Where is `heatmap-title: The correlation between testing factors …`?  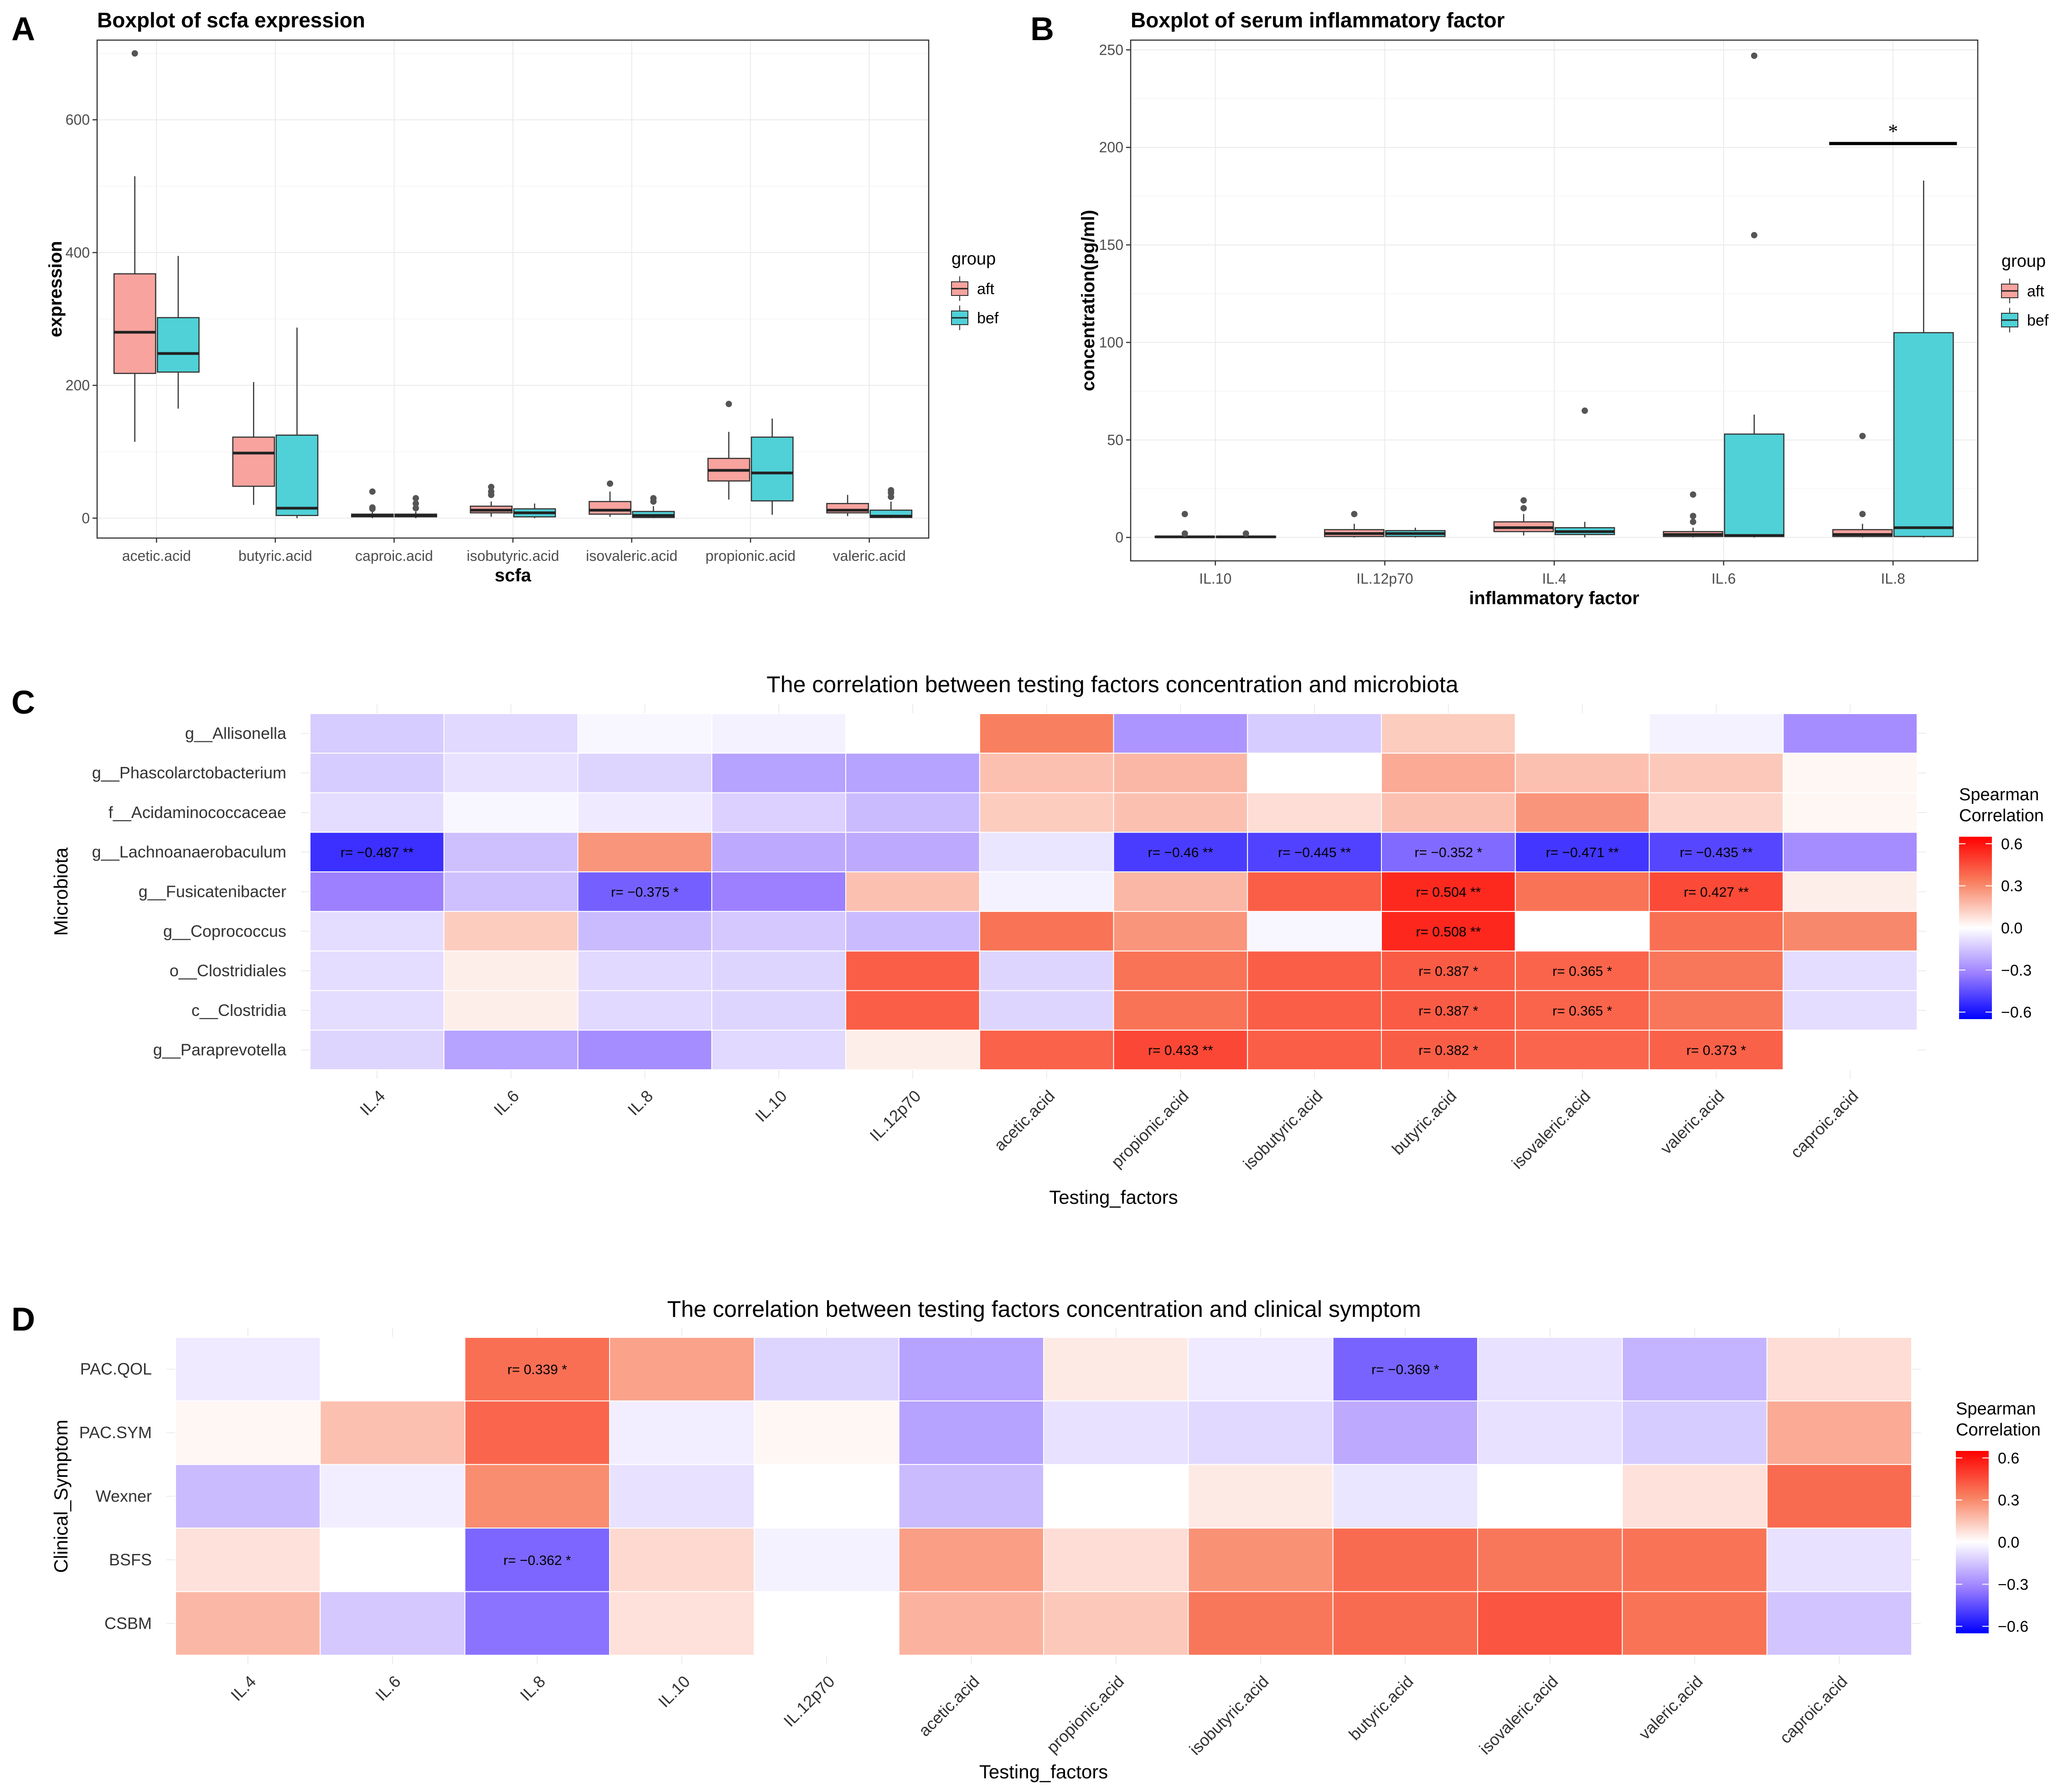 heatmap-title: The correlation between testing factors … is located at coordinates (1112, 685).